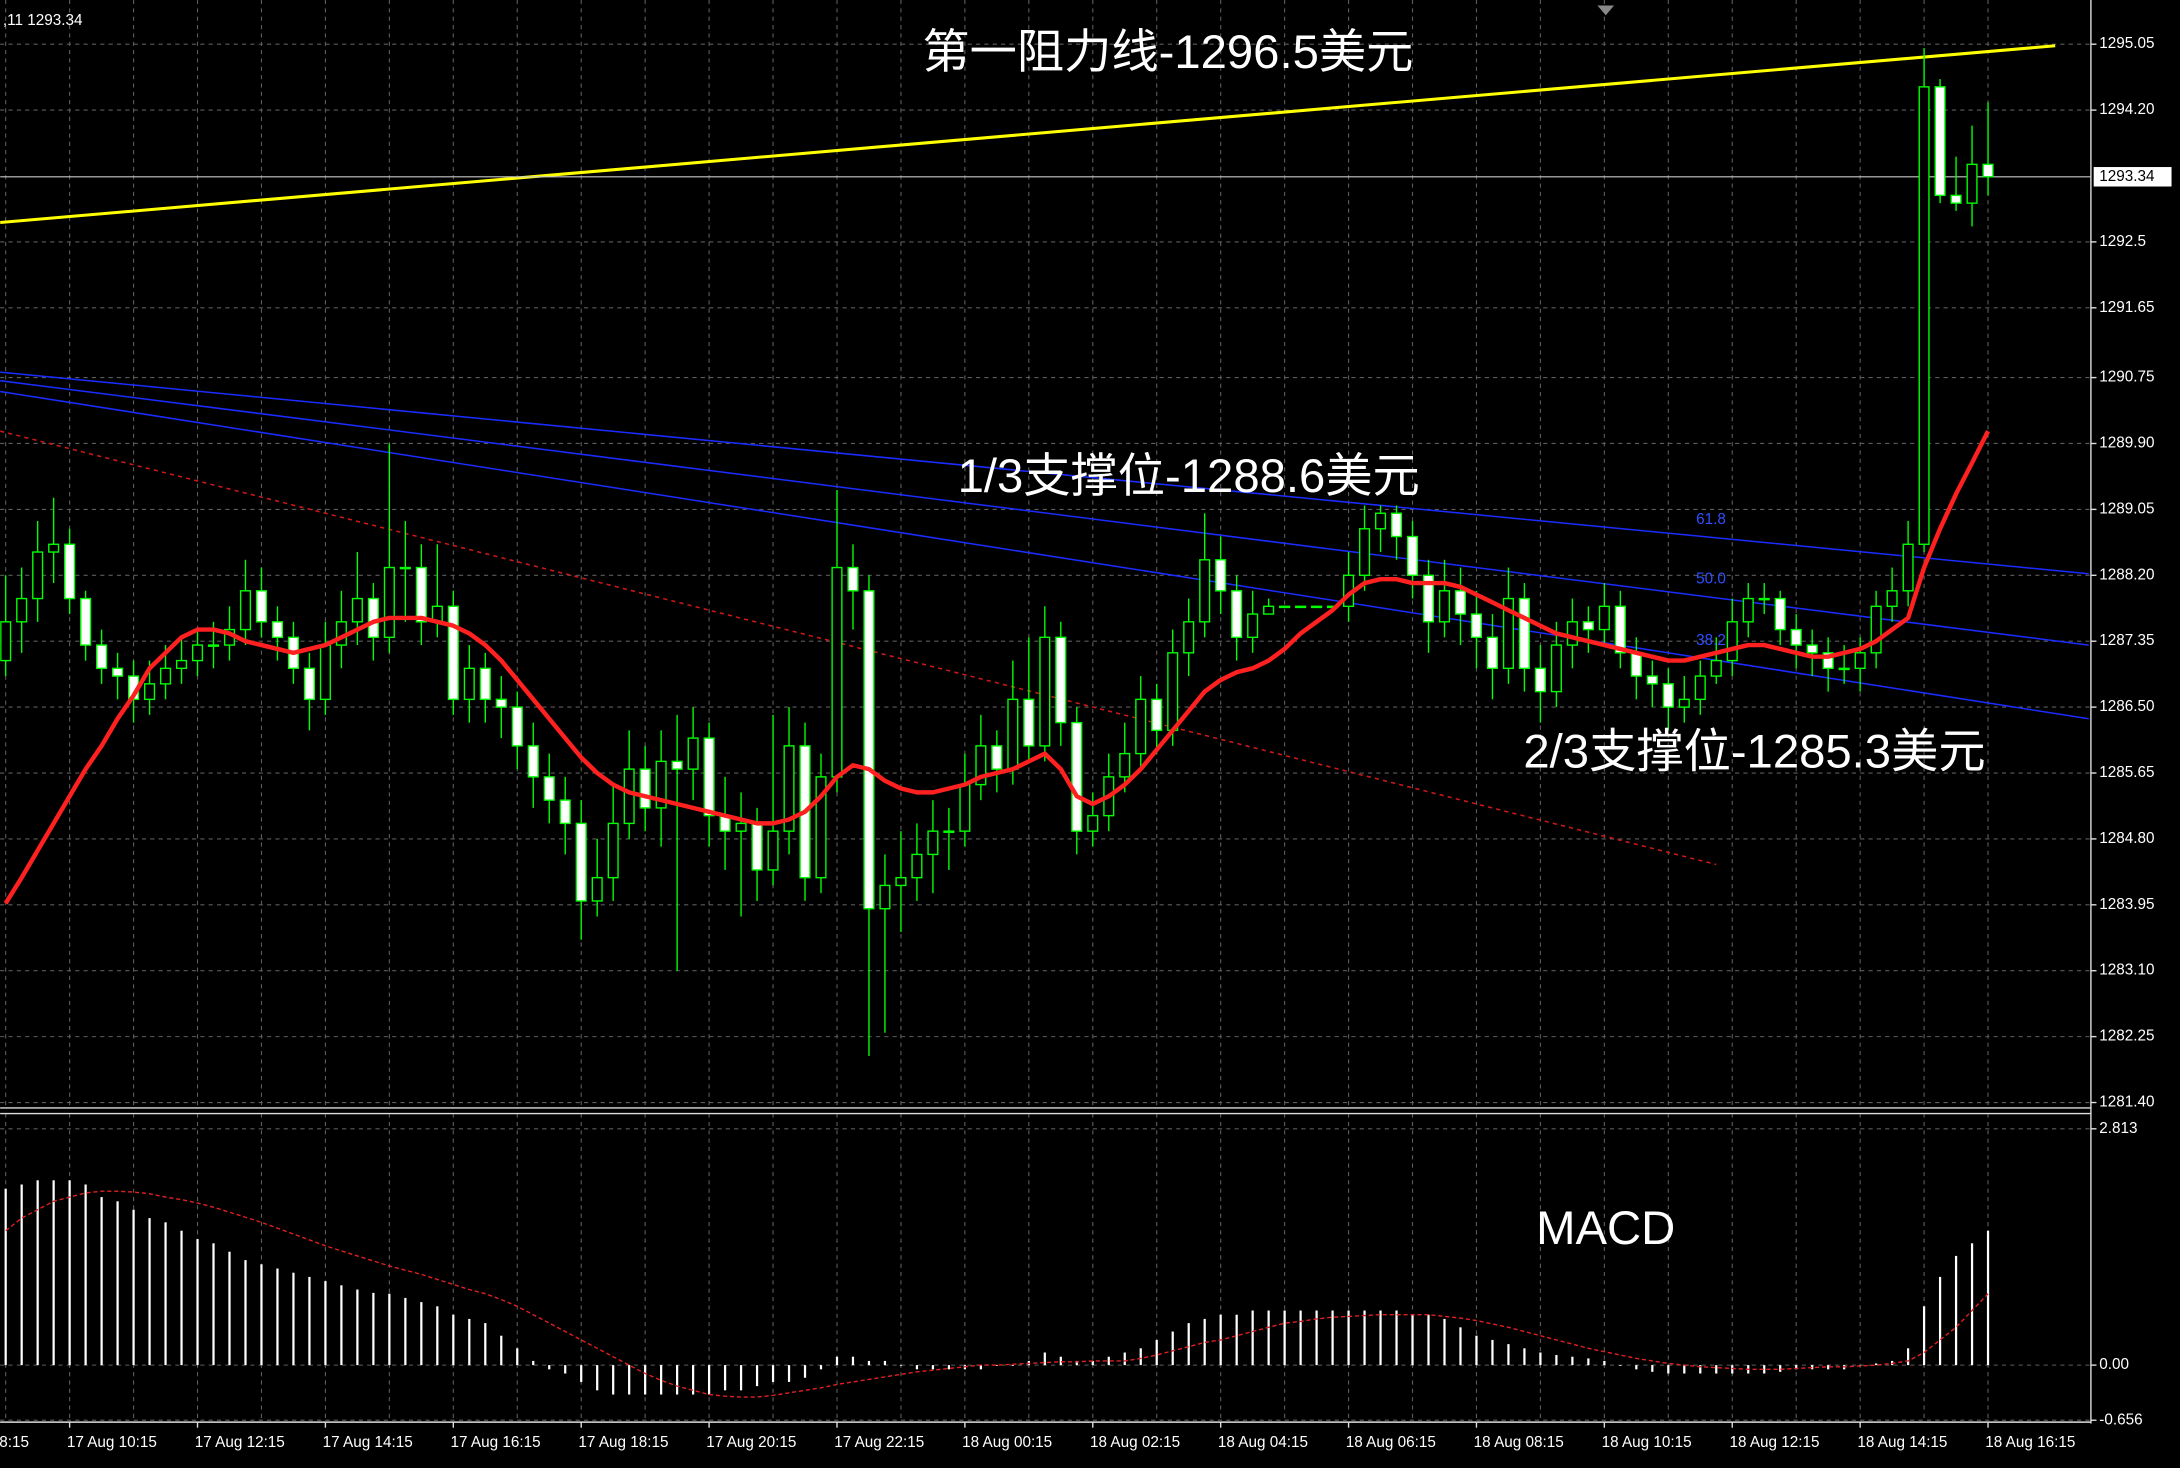 This screenshot has width=2180, height=1468. Describe the element at coordinates (2126, 574) in the screenshot. I see `y-tick-label: 1288.20` at that location.